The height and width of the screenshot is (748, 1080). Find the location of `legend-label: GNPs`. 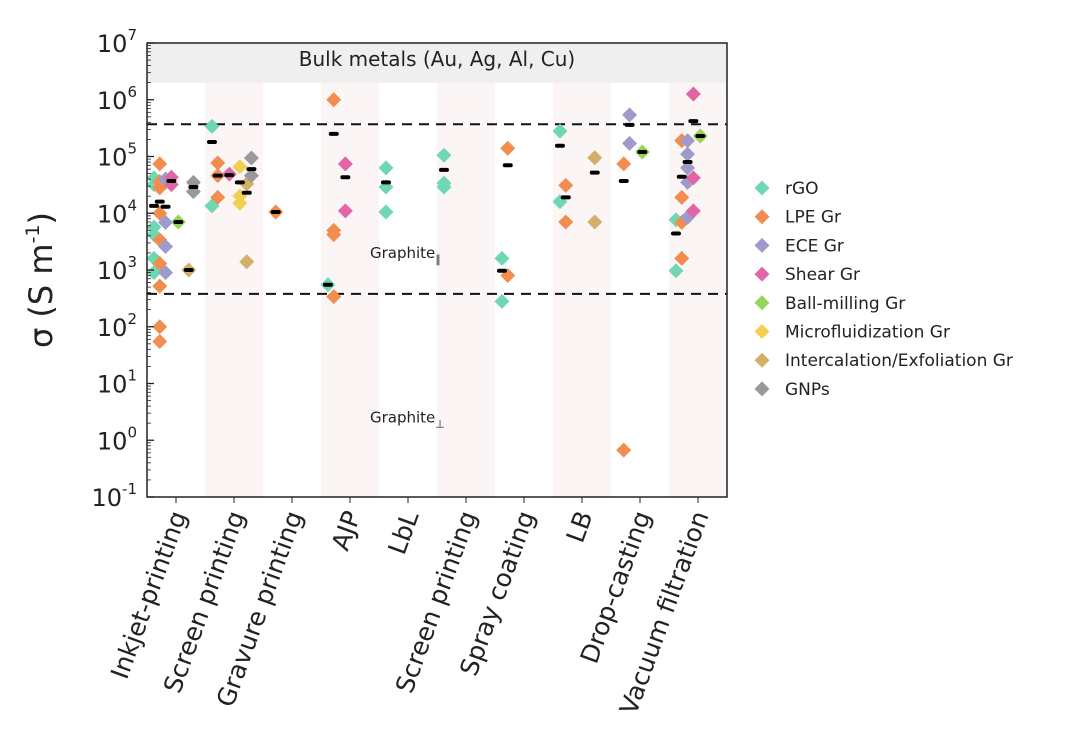

legend-label: GNPs is located at coordinates (807, 390).